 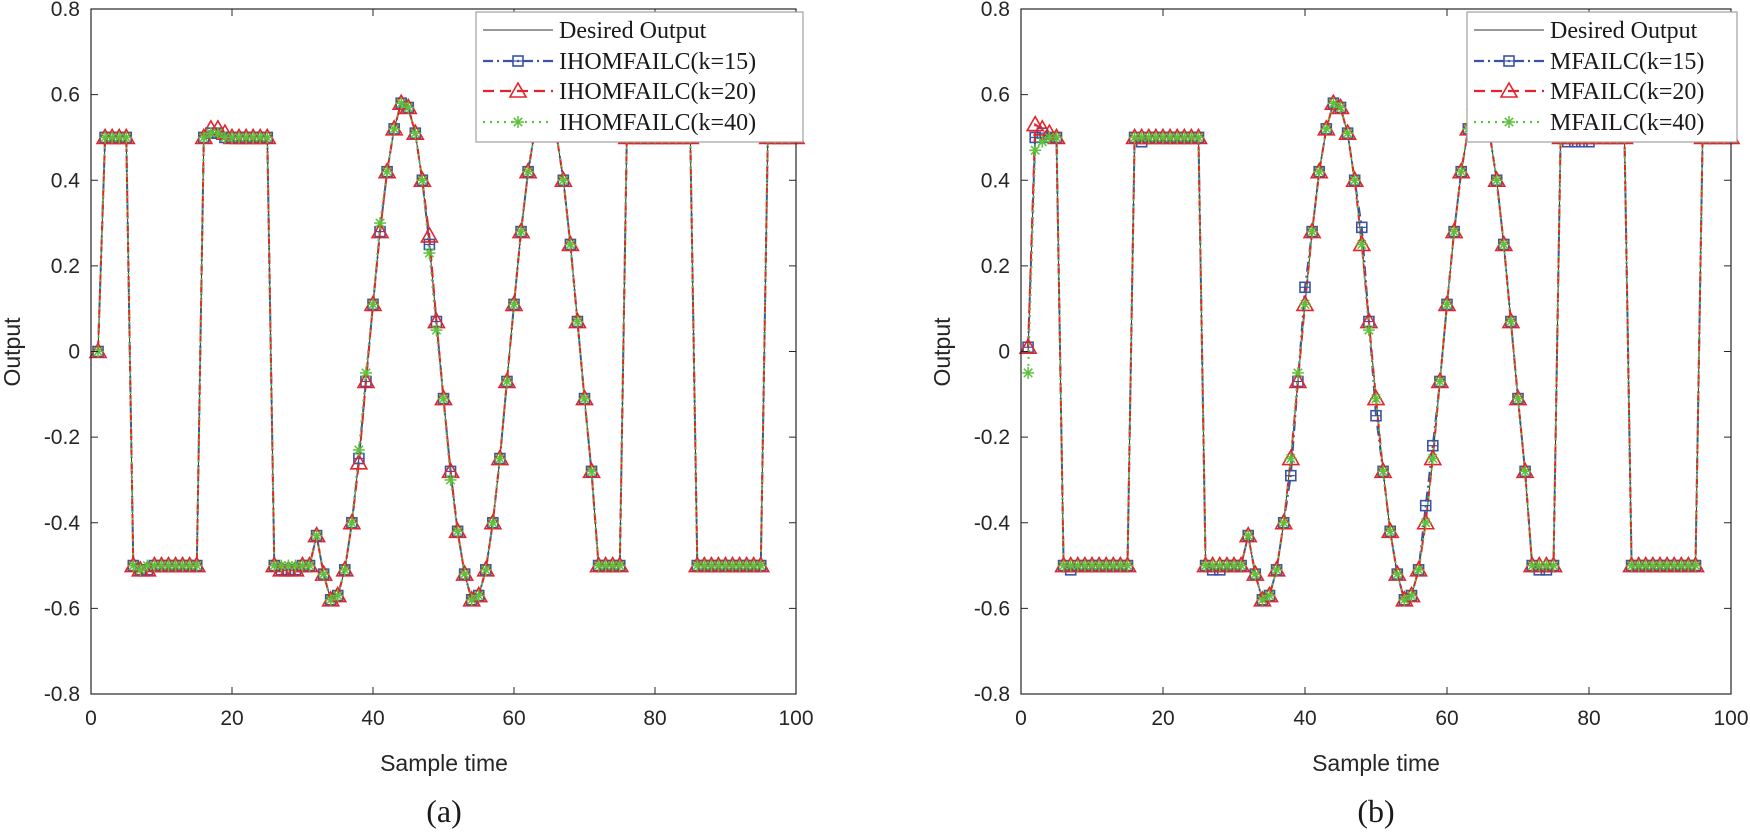 I want to click on y-tick-label: 0.8, so click(x=995, y=10).